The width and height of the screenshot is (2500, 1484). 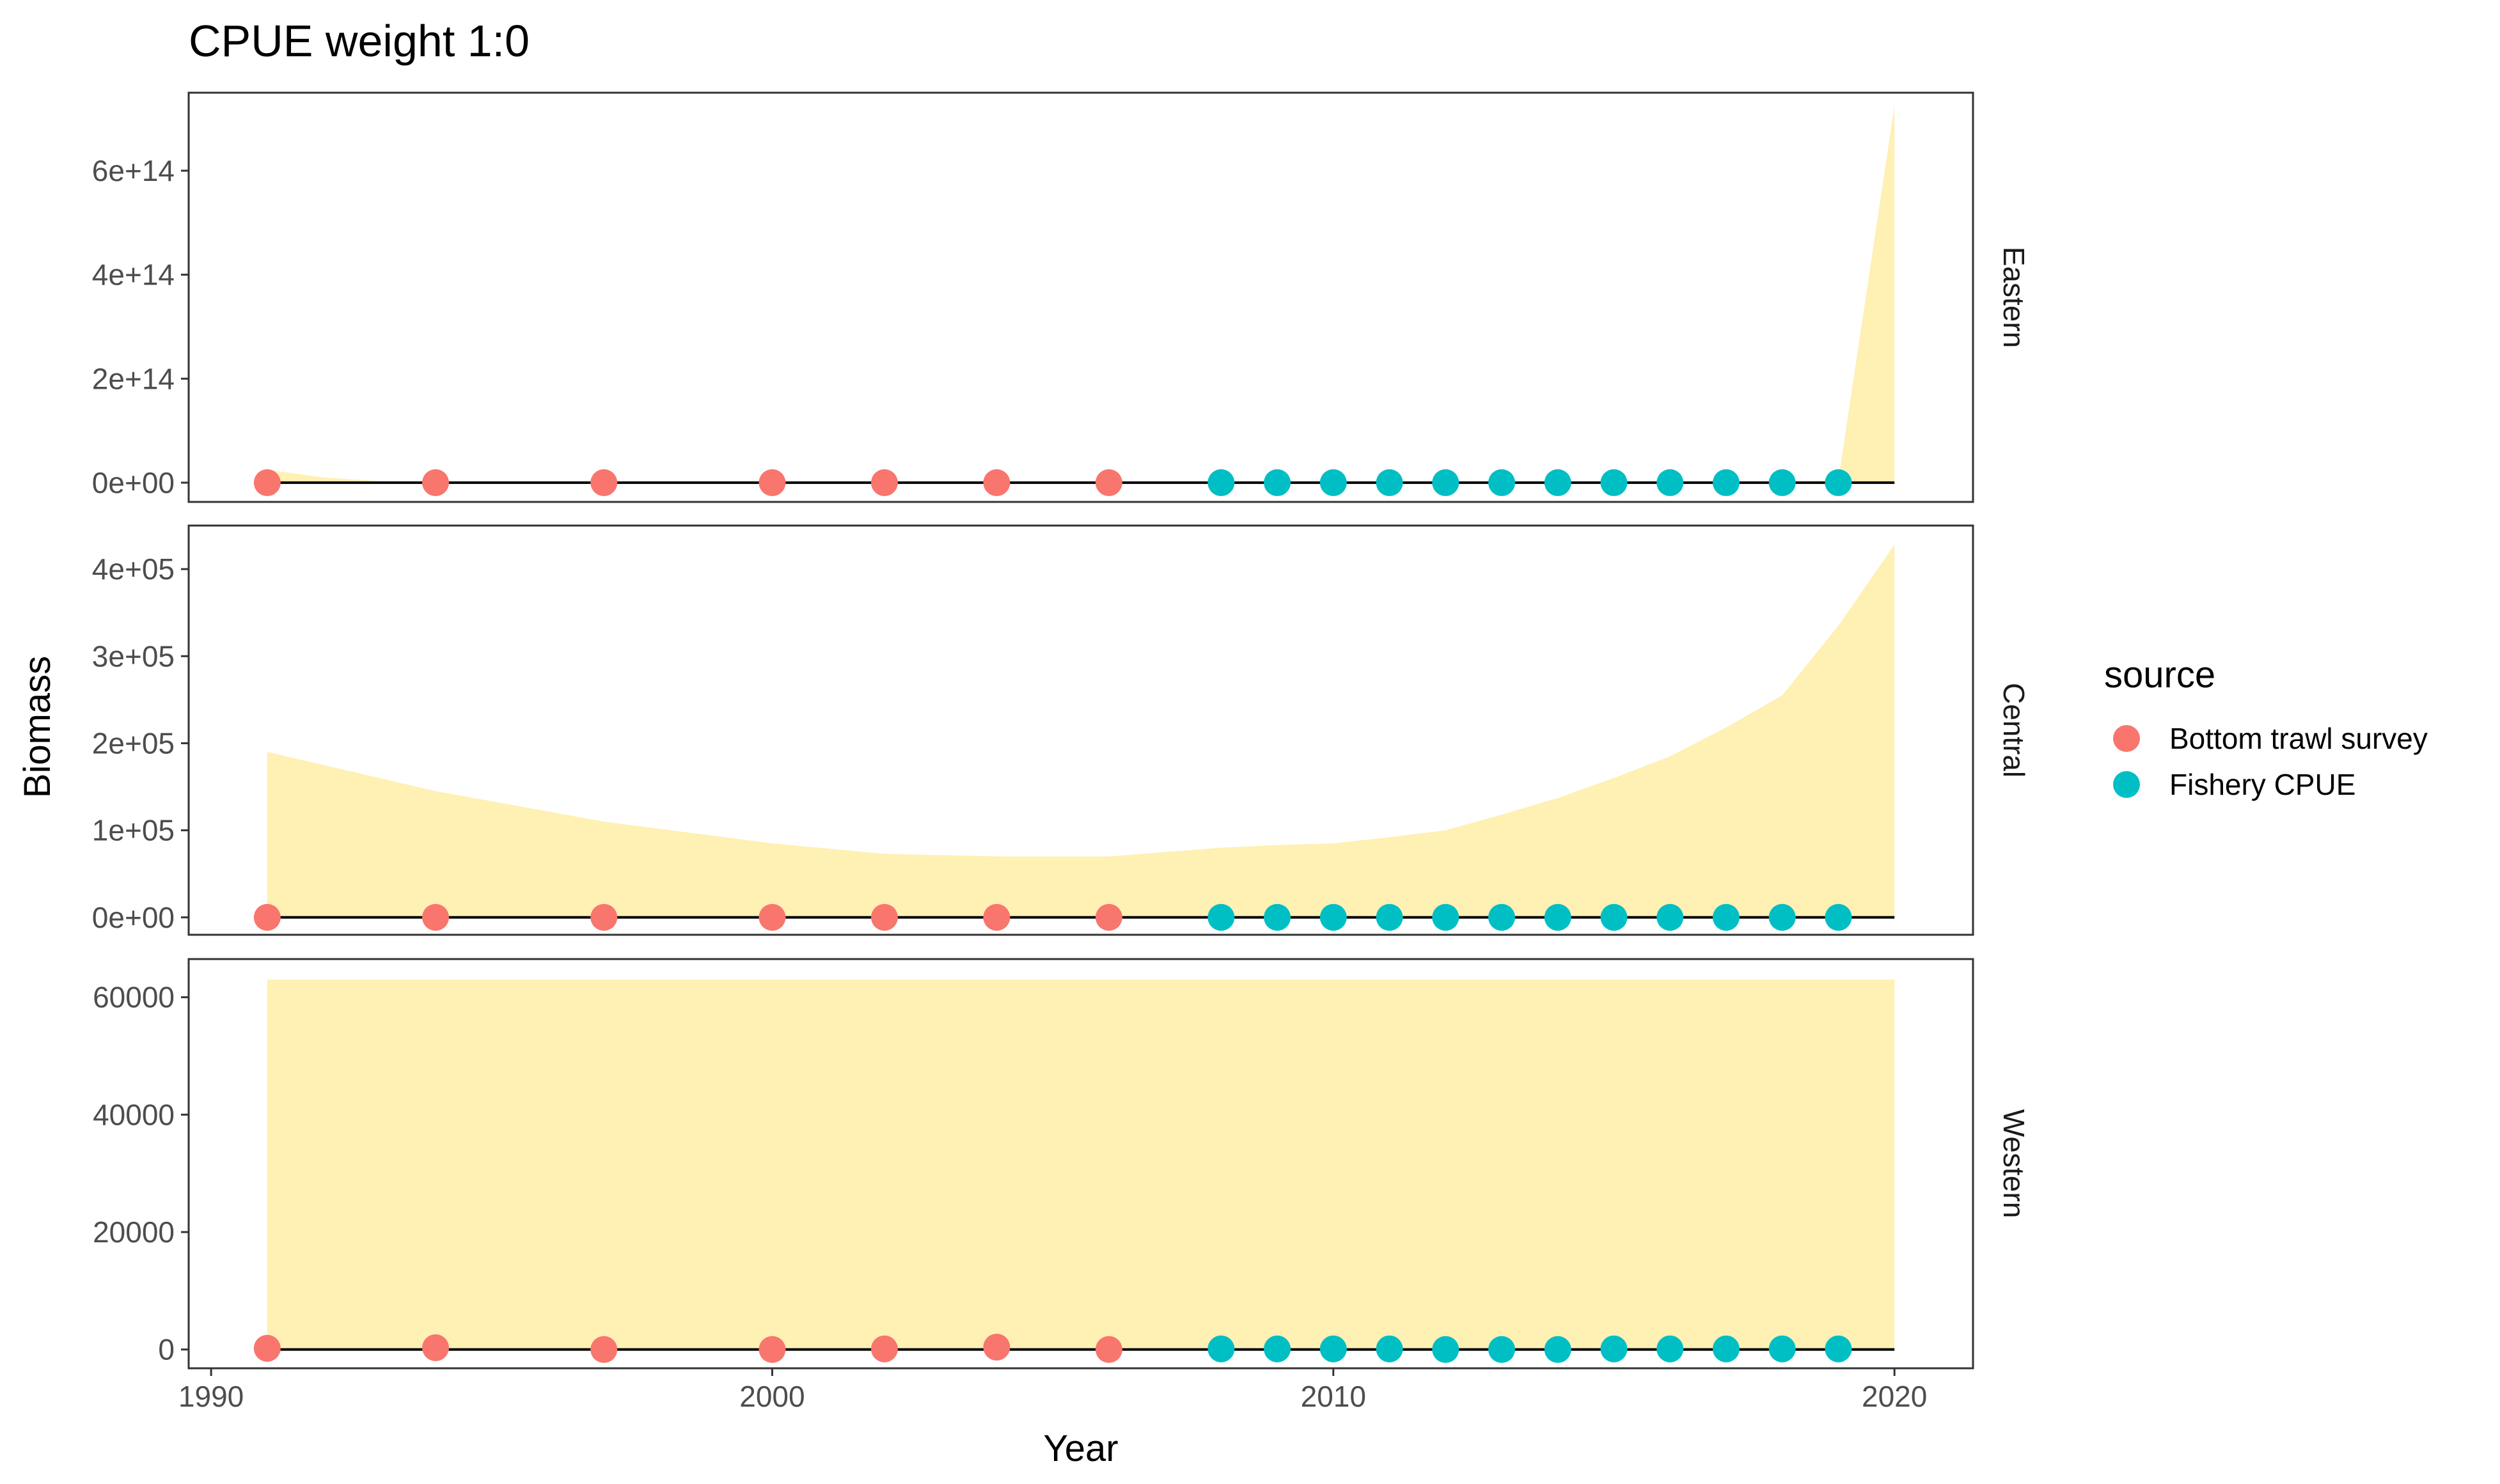 I want to click on y-tick-label: 60000, so click(x=134, y=997).